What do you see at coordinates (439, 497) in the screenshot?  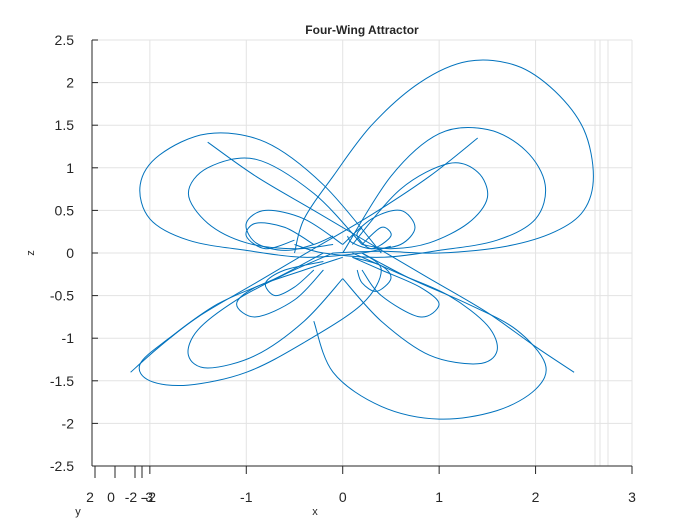 I see `x-tick-label: 1` at bounding box center [439, 497].